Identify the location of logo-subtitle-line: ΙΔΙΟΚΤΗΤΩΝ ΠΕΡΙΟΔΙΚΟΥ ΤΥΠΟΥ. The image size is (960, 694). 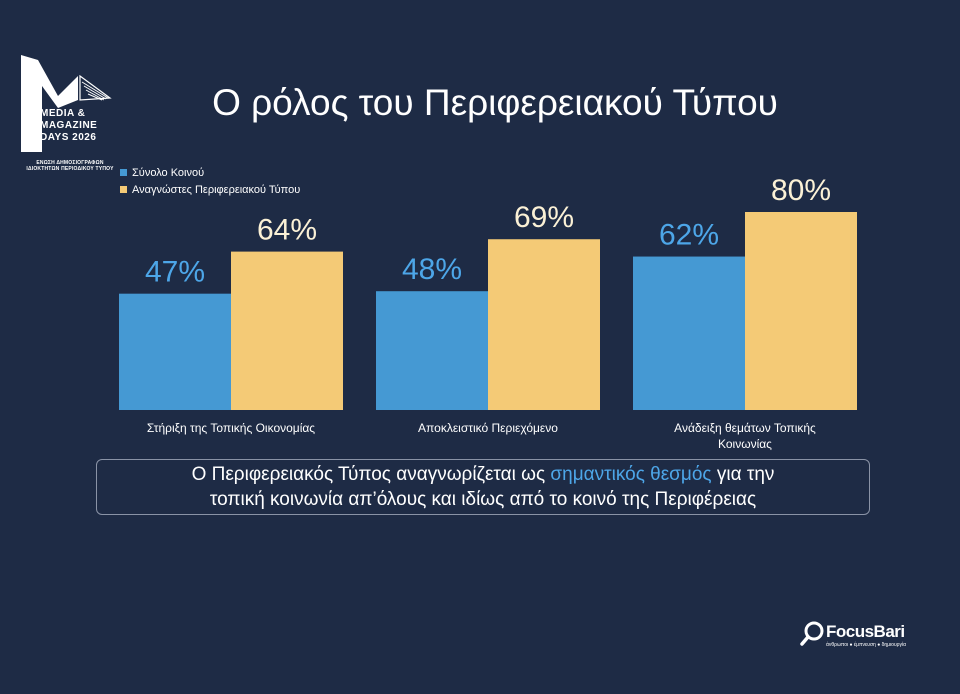
(70, 169).